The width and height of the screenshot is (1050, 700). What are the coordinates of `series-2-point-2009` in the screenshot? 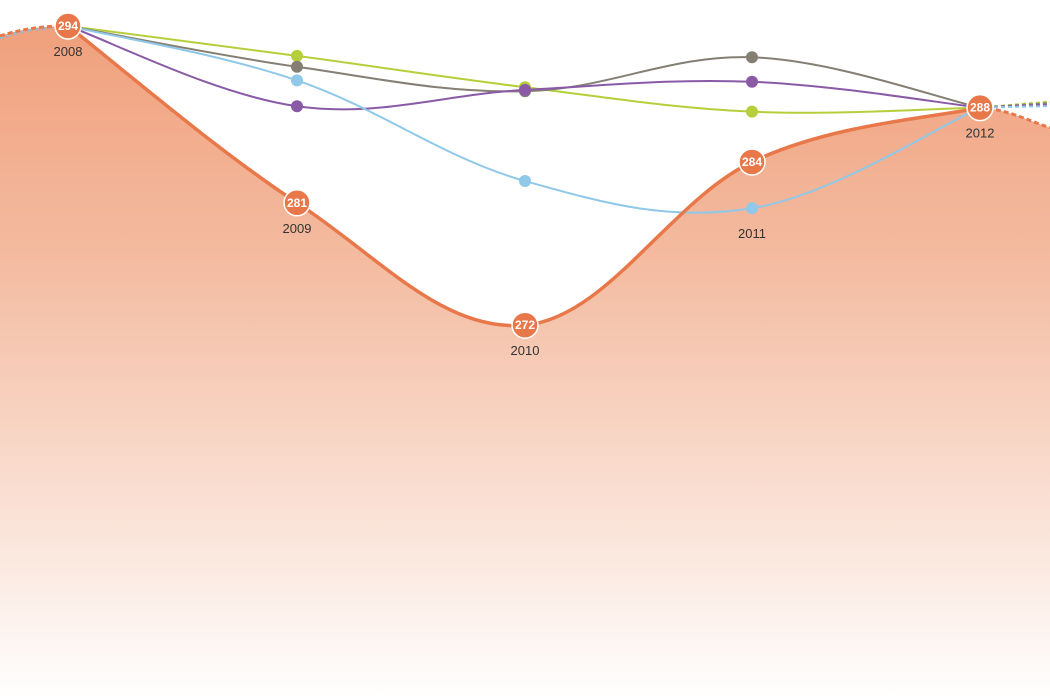 It's located at (297, 66).